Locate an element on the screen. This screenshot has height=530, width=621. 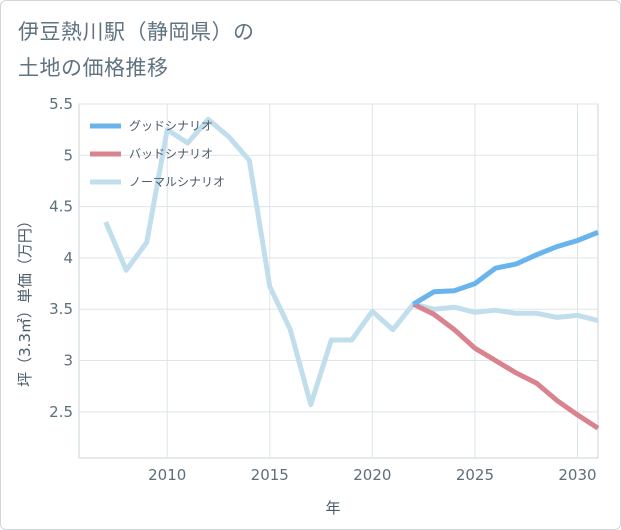
page-title: 伊豆熱川駅（静岡県）の 土地の価格推移 is located at coordinates (136, 50).